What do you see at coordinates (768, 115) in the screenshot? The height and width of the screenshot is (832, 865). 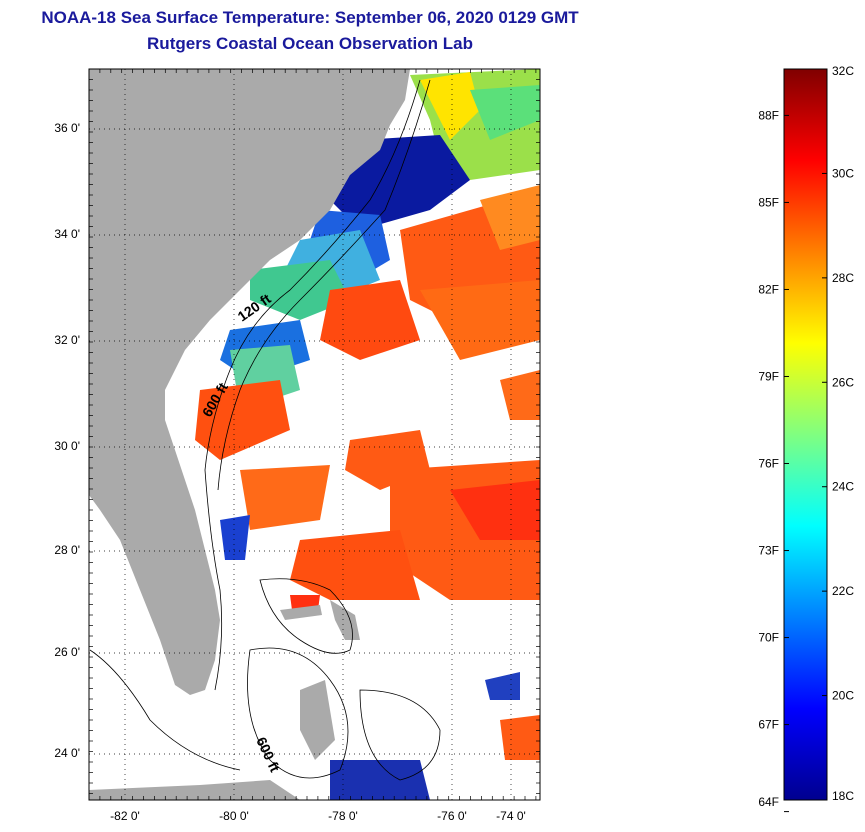 I see `colorbar-fahrenheit-tick: 88F` at bounding box center [768, 115].